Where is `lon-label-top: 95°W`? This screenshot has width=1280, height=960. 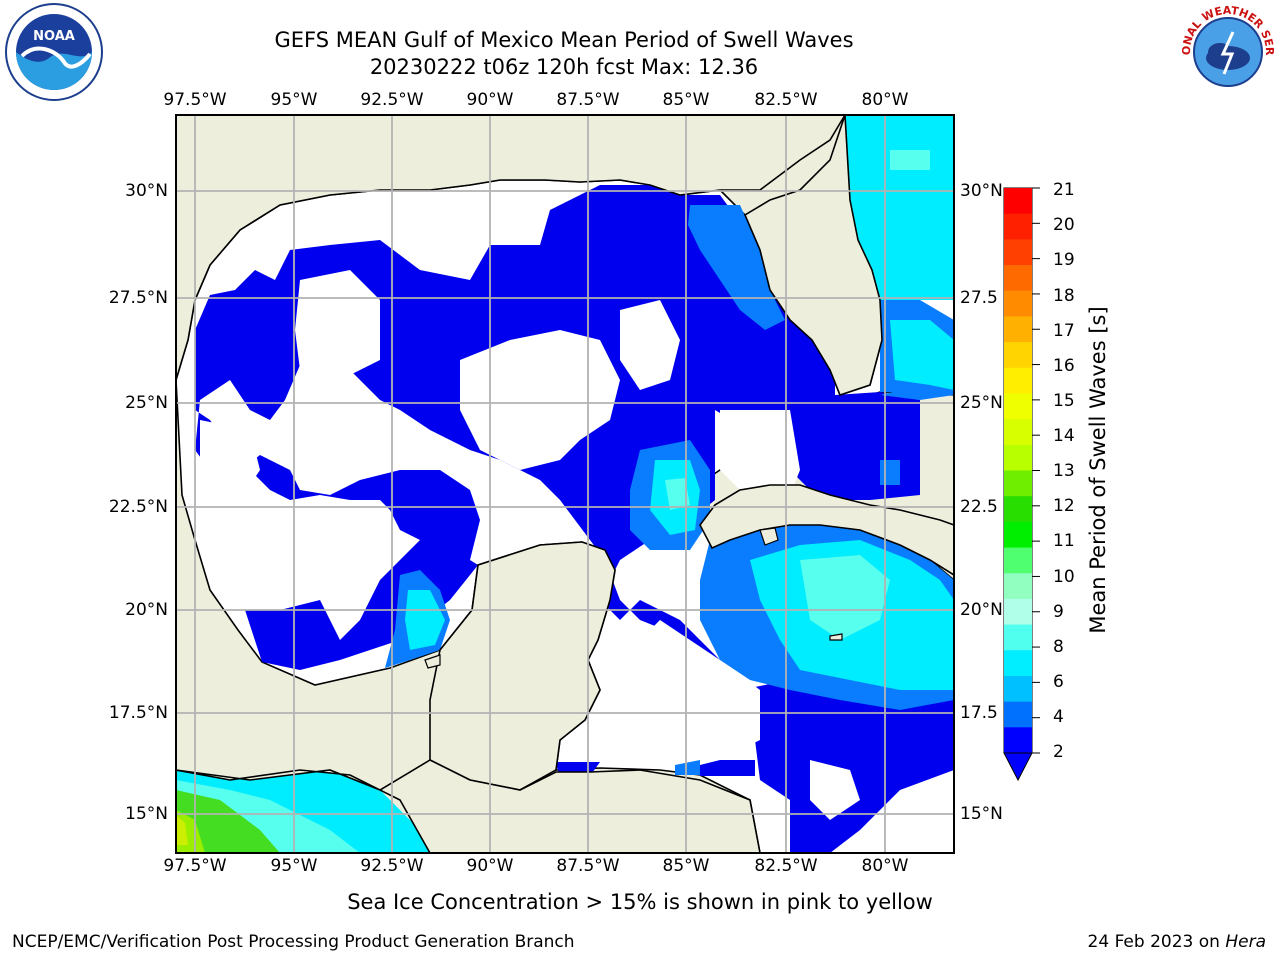 lon-label-top: 95°W is located at coordinates (294, 100).